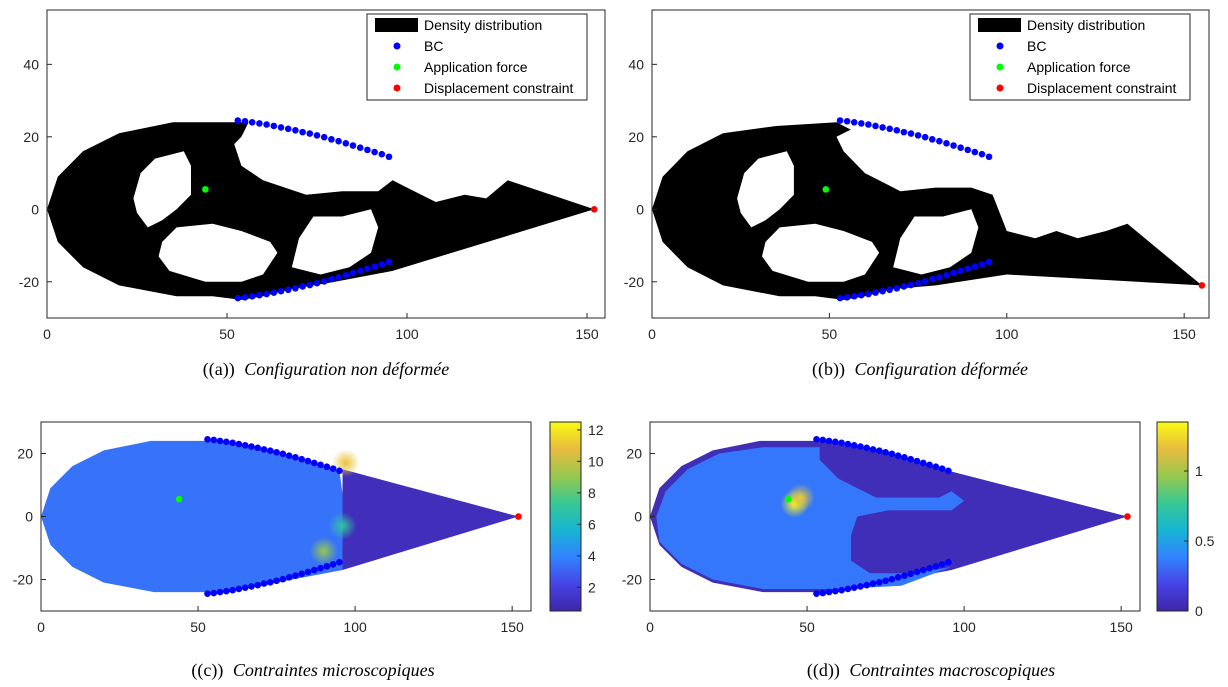 This screenshot has width=1228, height=687. I want to click on panel-d-colorbar: 00.51, so click(1185, 520).